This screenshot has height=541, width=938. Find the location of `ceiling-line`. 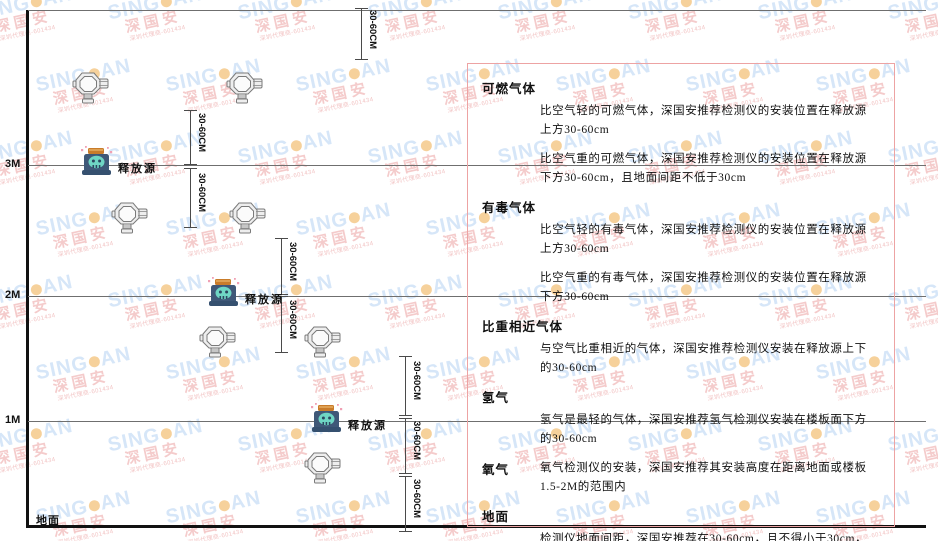

ceiling-line is located at coordinates (477, 10).